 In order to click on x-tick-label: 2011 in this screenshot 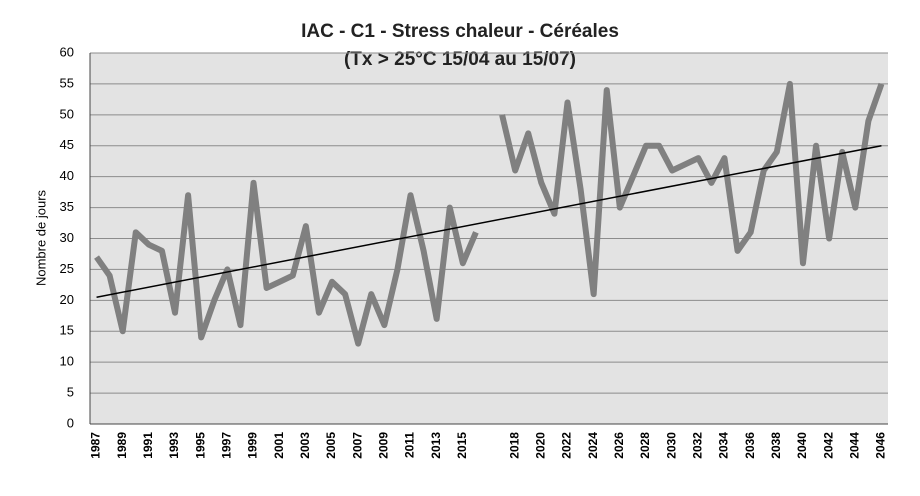, I will do `click(410, 445)`.